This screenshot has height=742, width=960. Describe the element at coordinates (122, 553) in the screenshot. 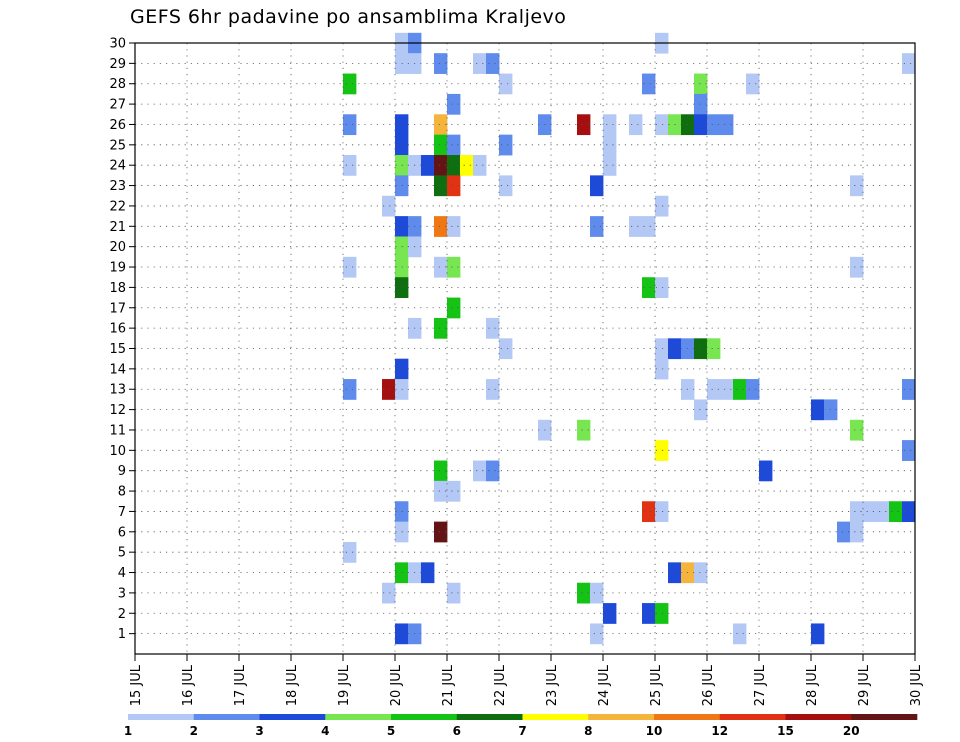

I see `y-tick-label: 5` at that location.